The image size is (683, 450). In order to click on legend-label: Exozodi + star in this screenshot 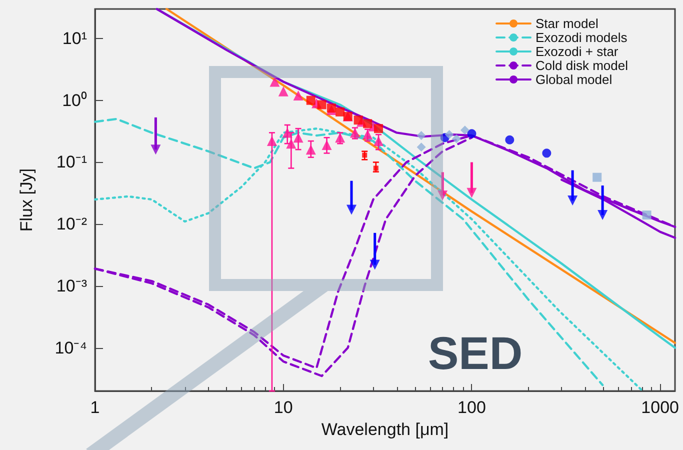, I will do `click(577, 51)`.